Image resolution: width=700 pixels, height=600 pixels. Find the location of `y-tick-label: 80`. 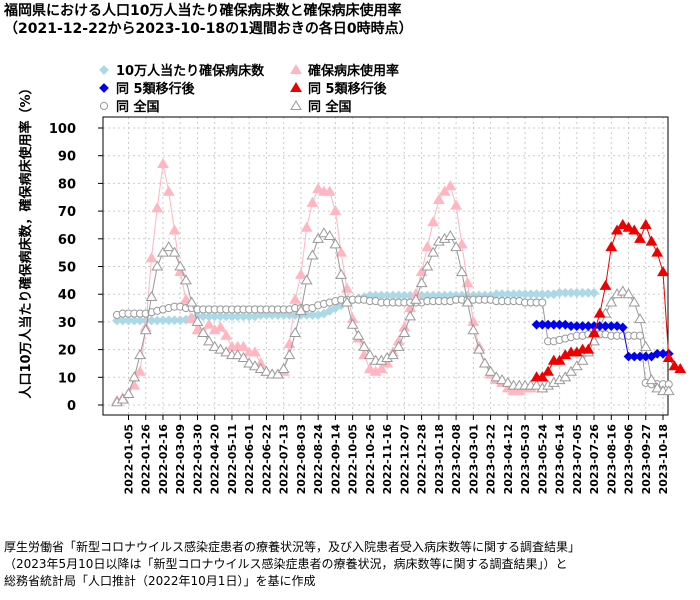

y-tick-label: 80 is located at coordinates (67, 184).